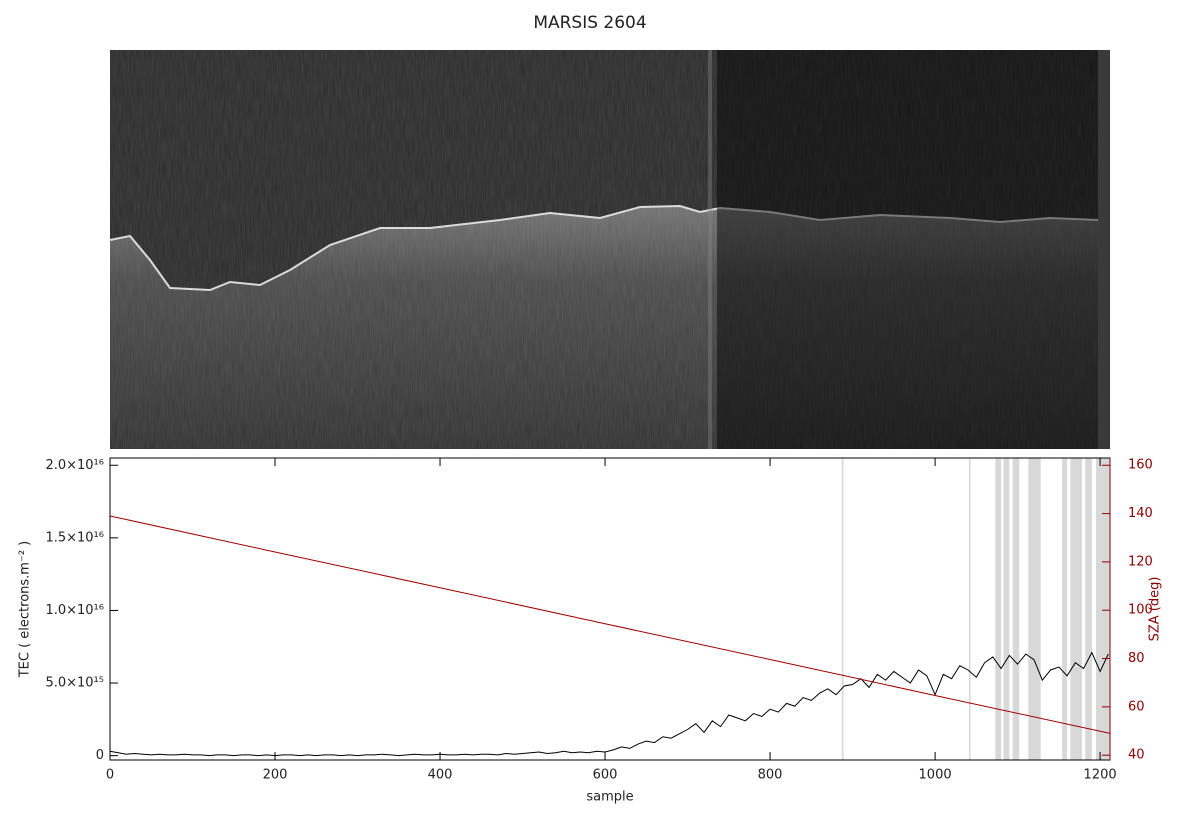 The image size is (1180, 830). What do you see at coordinates (25, 610) in the screenshot?
I see `y-axis-label: TEC ( electrons.m⁻² )` at bounding box center [25, 610].